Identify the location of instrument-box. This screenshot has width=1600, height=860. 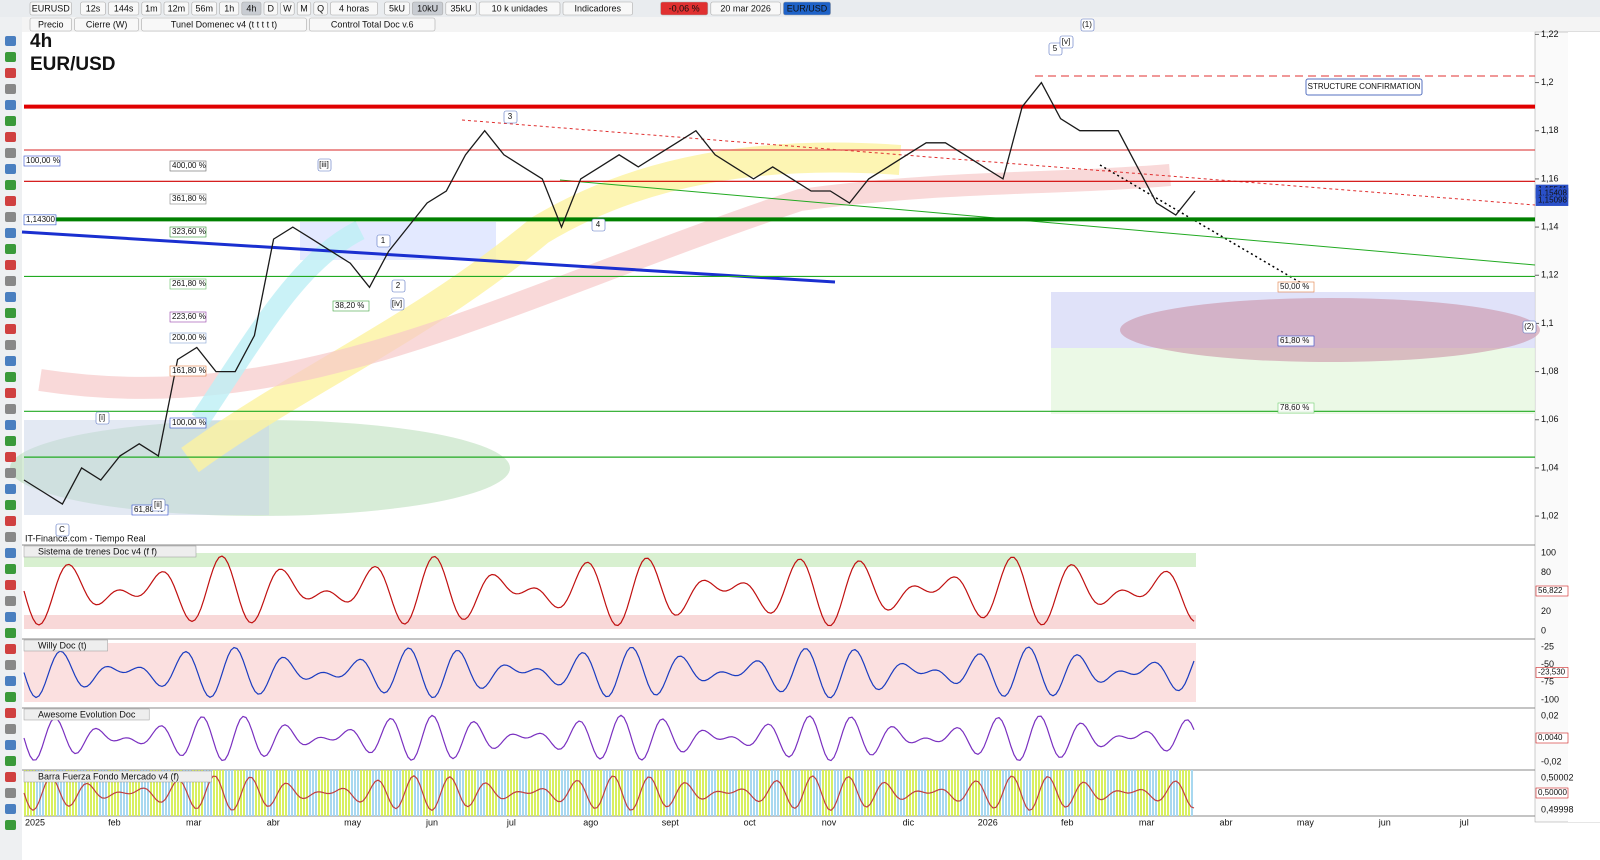
(807, 8).